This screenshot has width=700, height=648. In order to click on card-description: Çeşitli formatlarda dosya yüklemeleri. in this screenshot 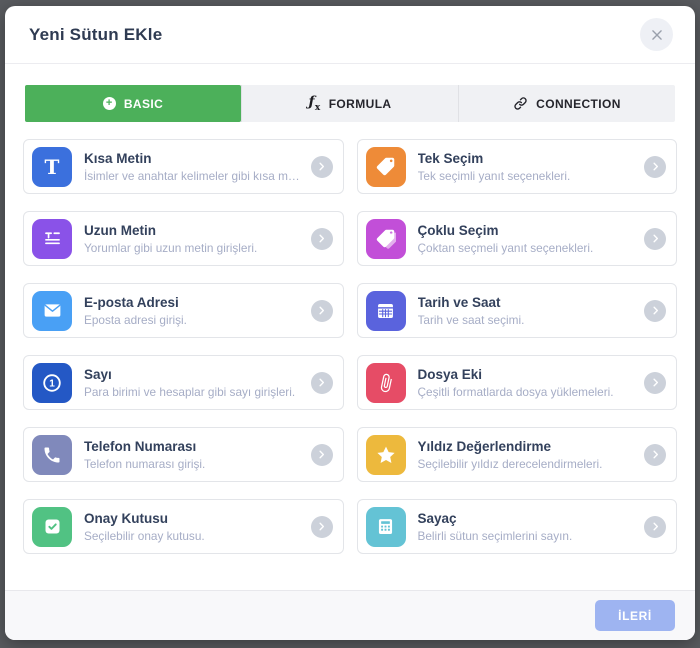, I will do `click(515, 391)`.